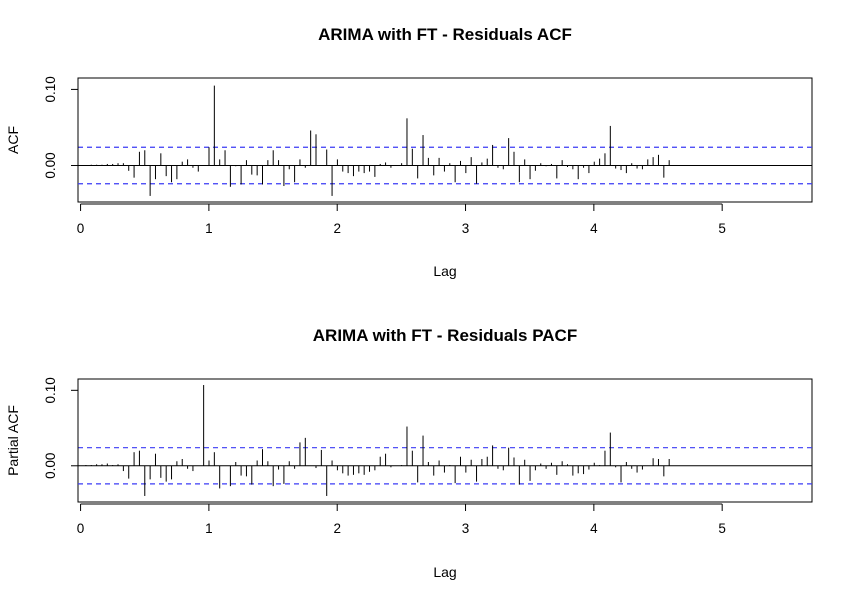 The width and height of the screenshot is (853, 600). What do you see at coordinates (445, 34) in the screenshot?
I see `chart-title: ARIMA with FT - Residuals ACF` at bounding box center [445, 34].